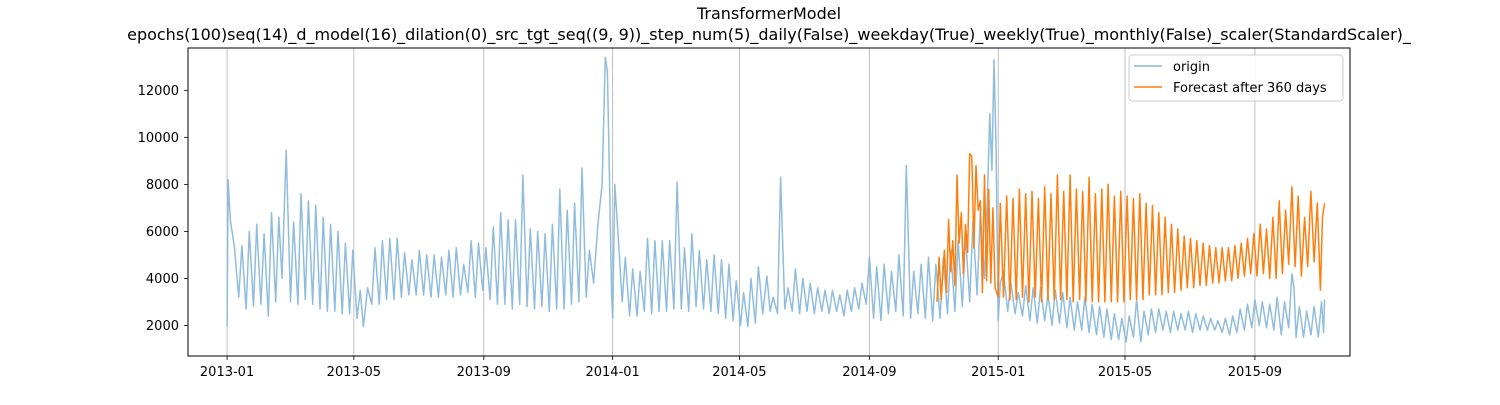  I want to click on x-tick-label-2015-09: 2015-09, so click(1255, 372).